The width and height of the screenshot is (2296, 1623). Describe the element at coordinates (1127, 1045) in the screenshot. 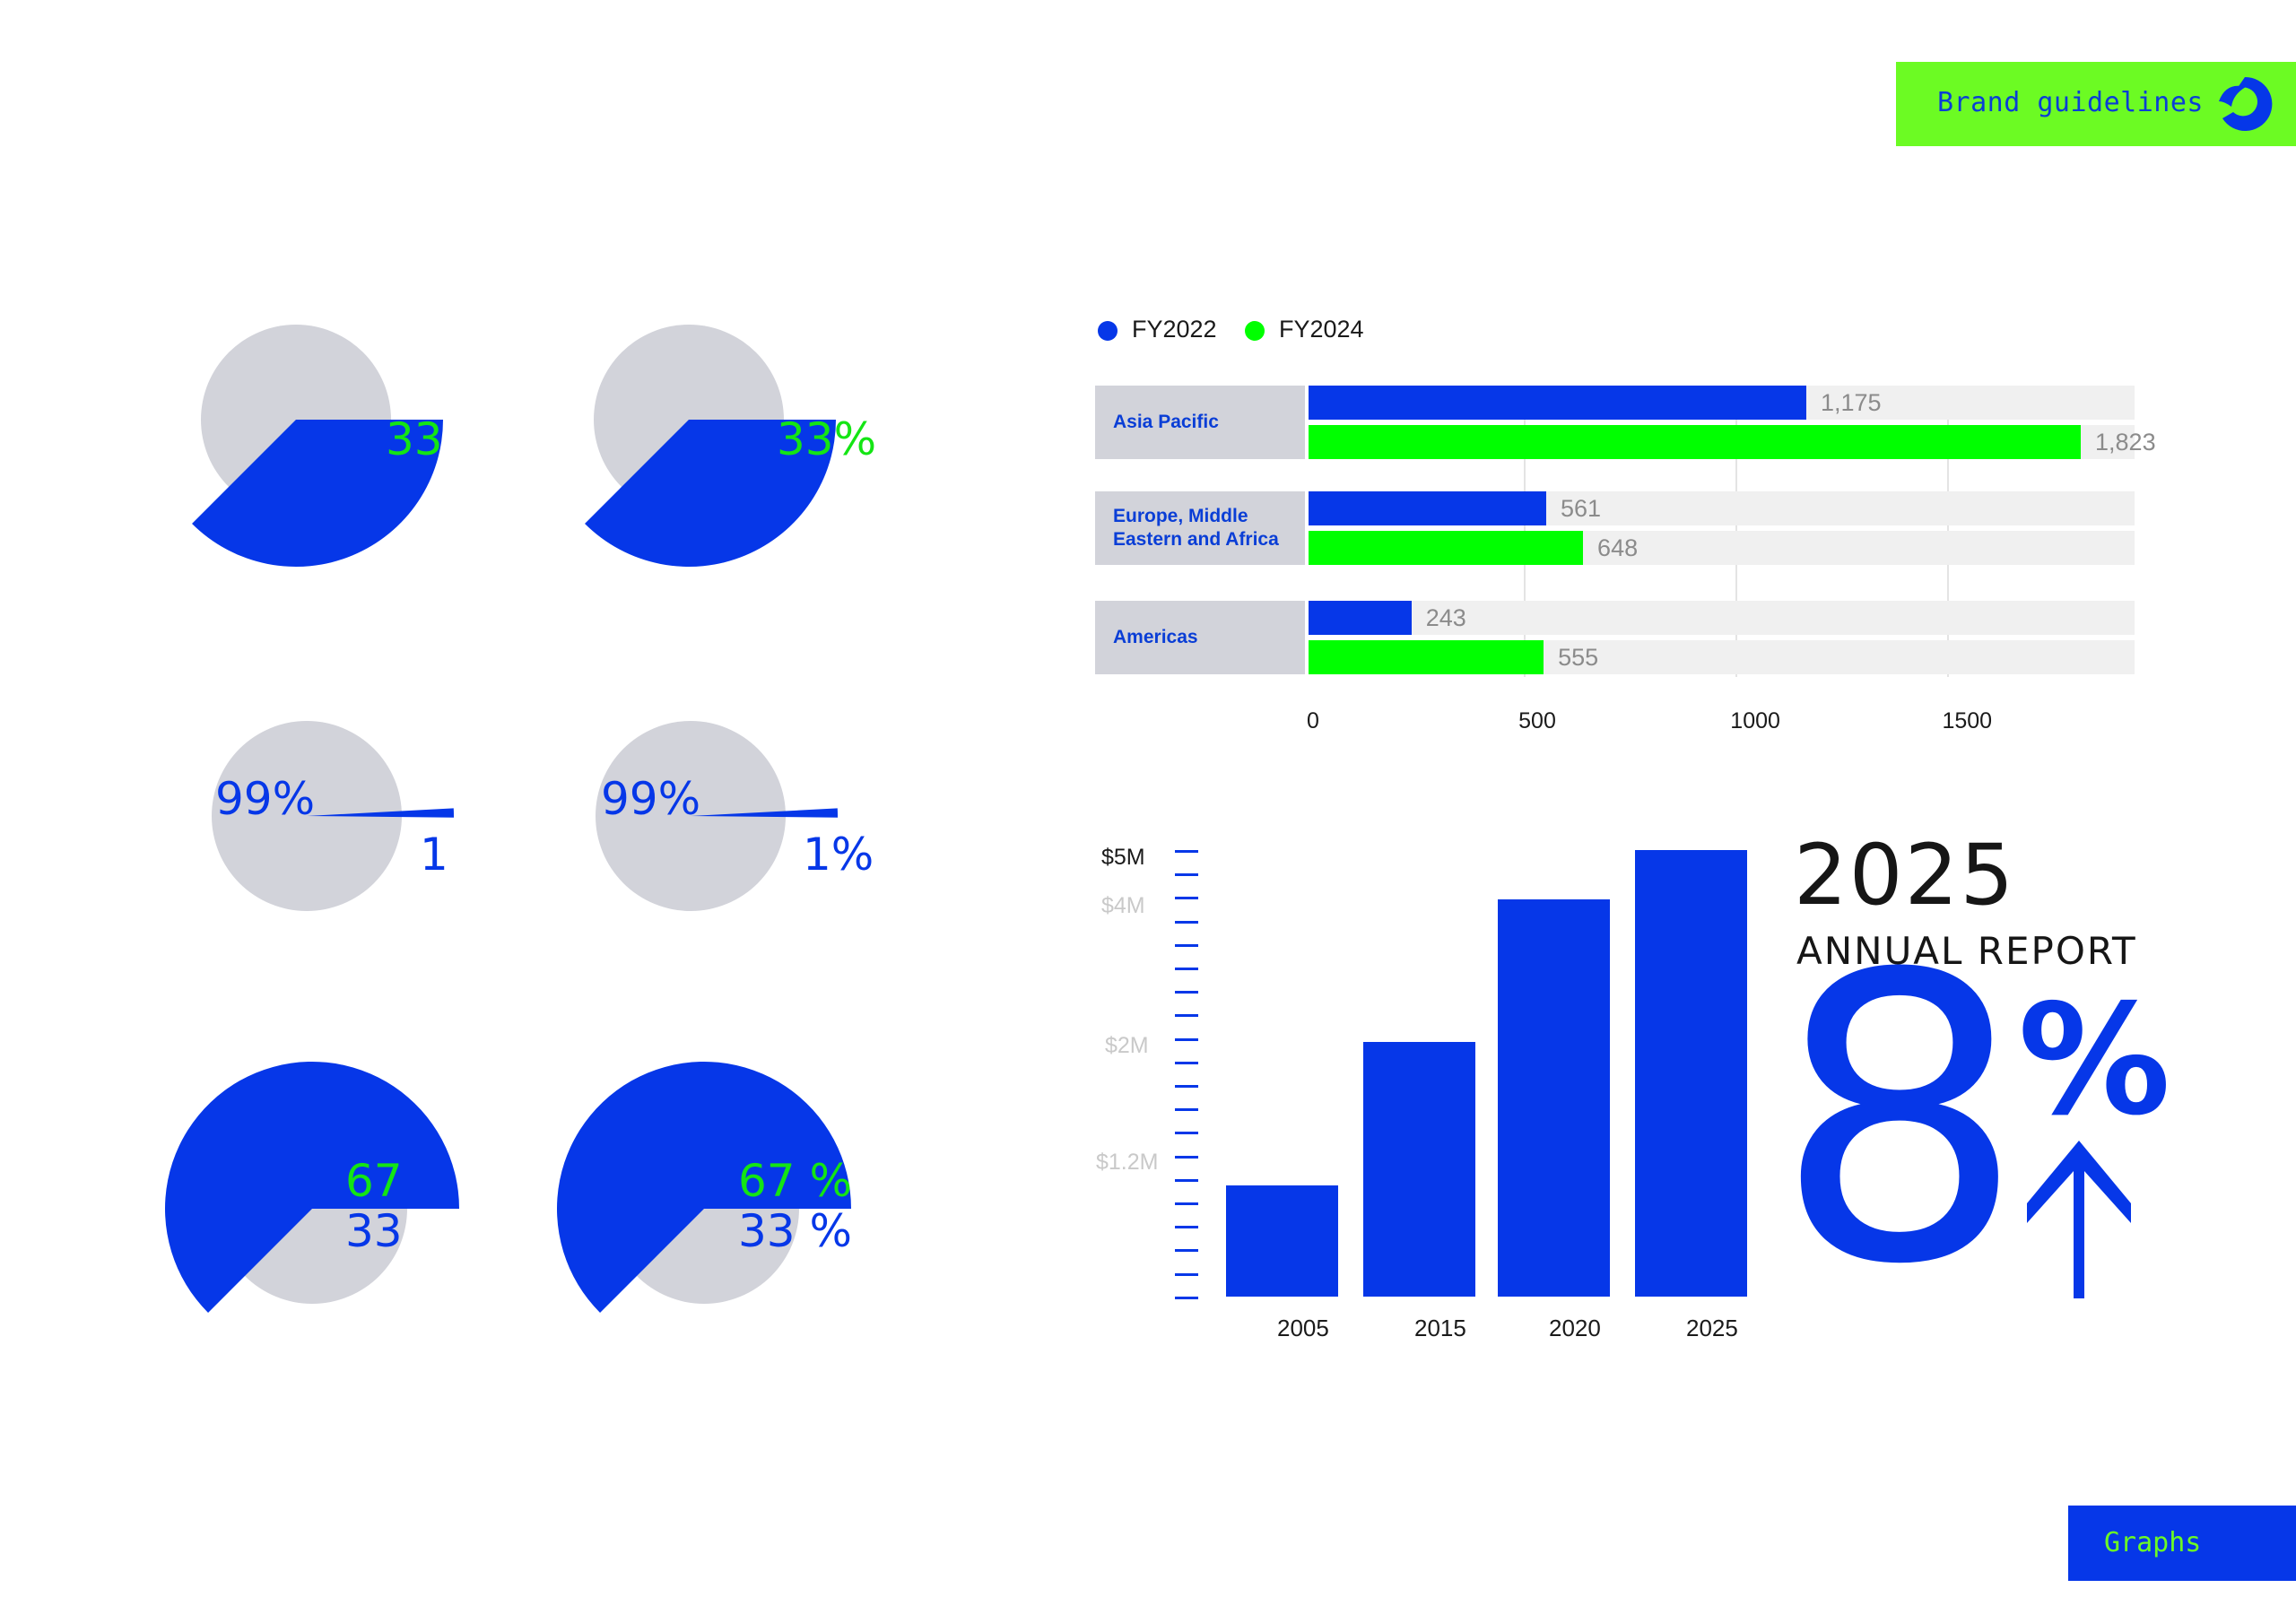

I see `y-tick-label: $2M` at that location.